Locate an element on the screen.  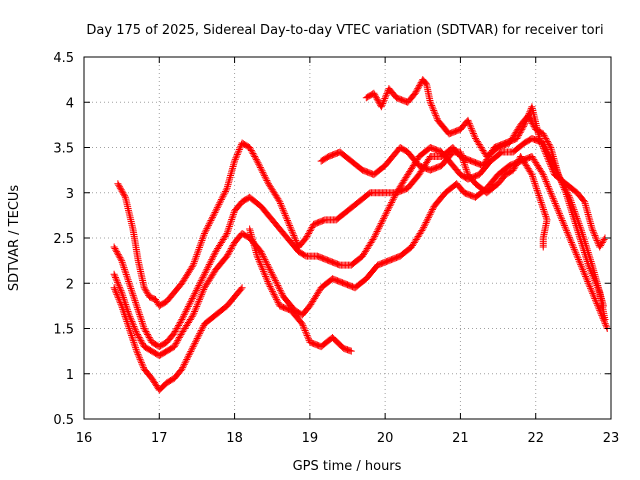
y-tick-label: 4.5 is located at coordinates (63, 58).